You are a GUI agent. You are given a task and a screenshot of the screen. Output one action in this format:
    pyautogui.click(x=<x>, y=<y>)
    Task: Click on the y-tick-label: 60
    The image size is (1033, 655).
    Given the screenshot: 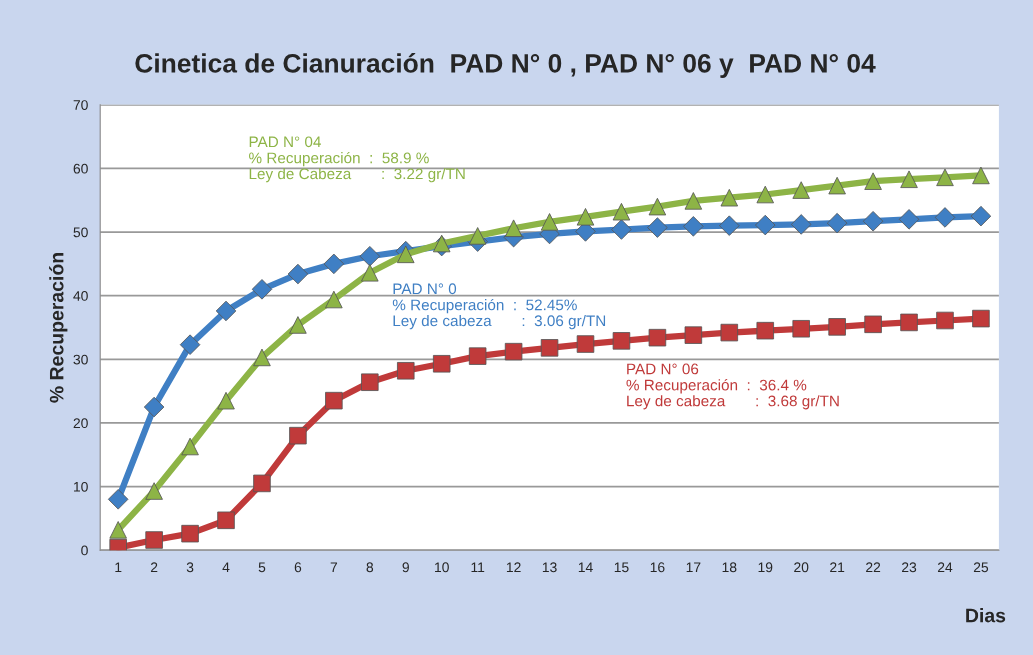 What is the action you would take?
    pyautogui.click(x=80, y=168)
    